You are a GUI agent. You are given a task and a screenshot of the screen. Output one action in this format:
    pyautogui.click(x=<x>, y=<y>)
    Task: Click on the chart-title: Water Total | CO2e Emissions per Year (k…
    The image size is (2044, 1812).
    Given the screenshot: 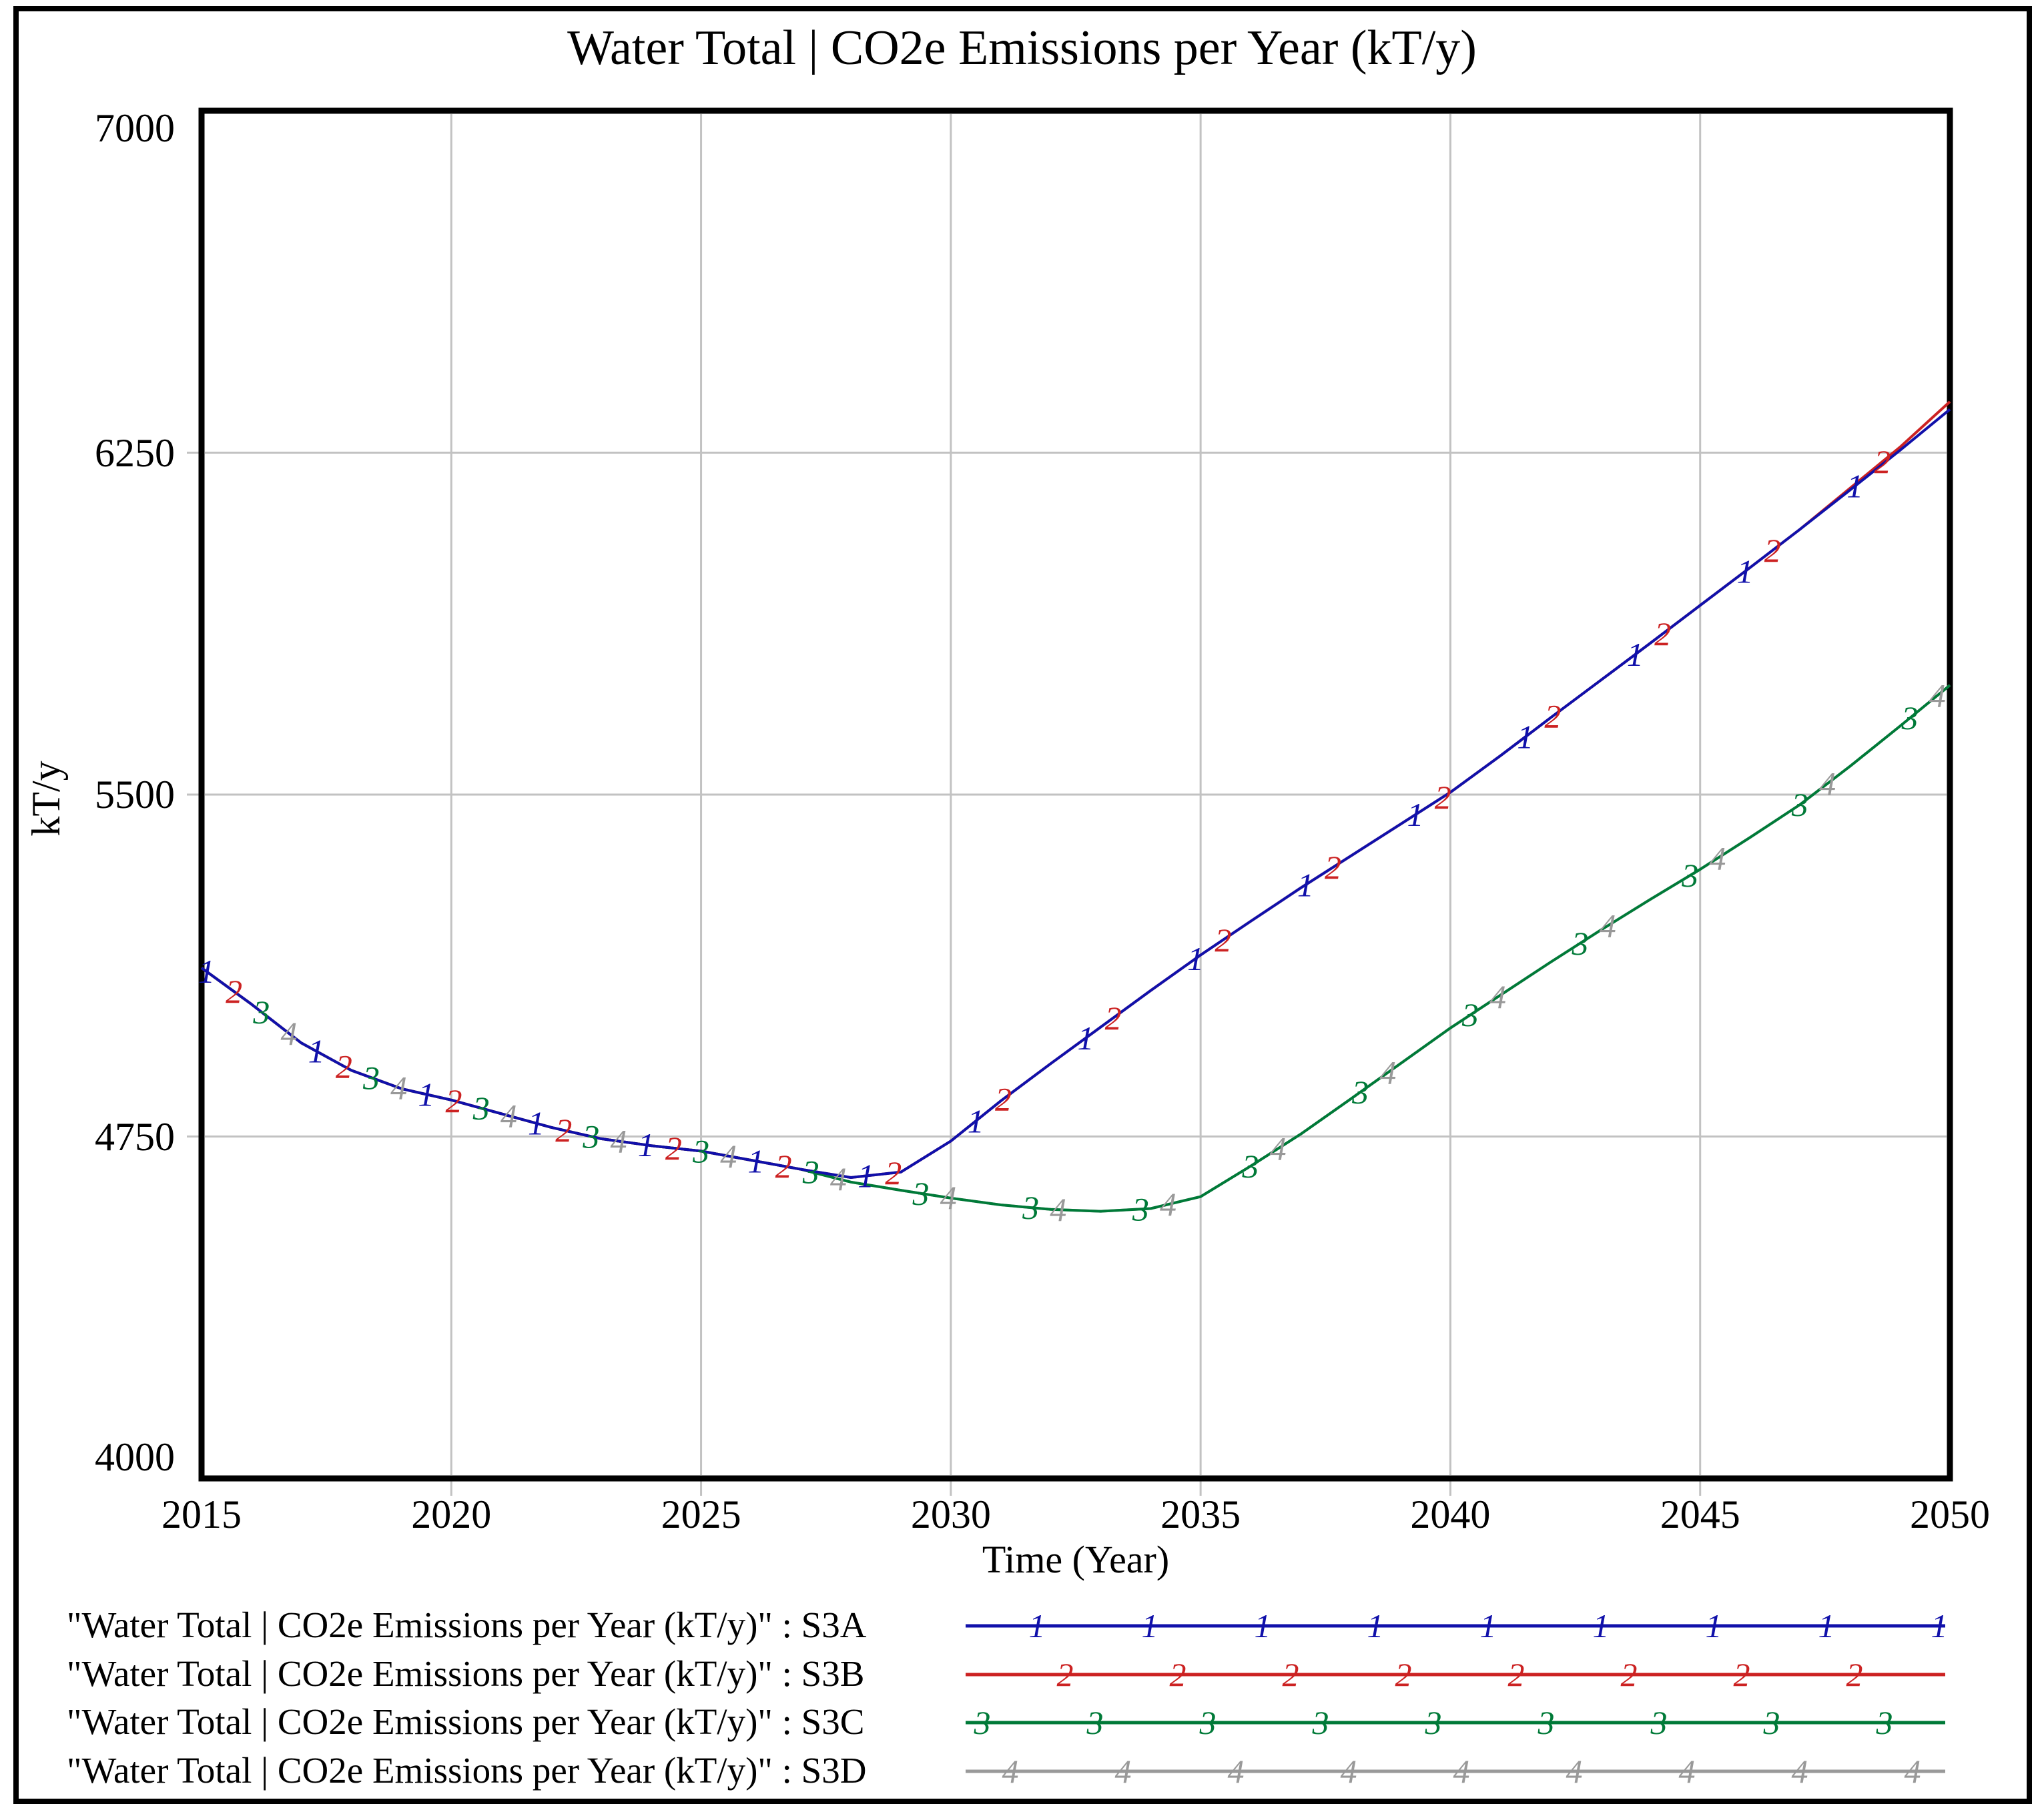 What is the action you would take?
    pyautogui.click(x=1022, y=48)
    